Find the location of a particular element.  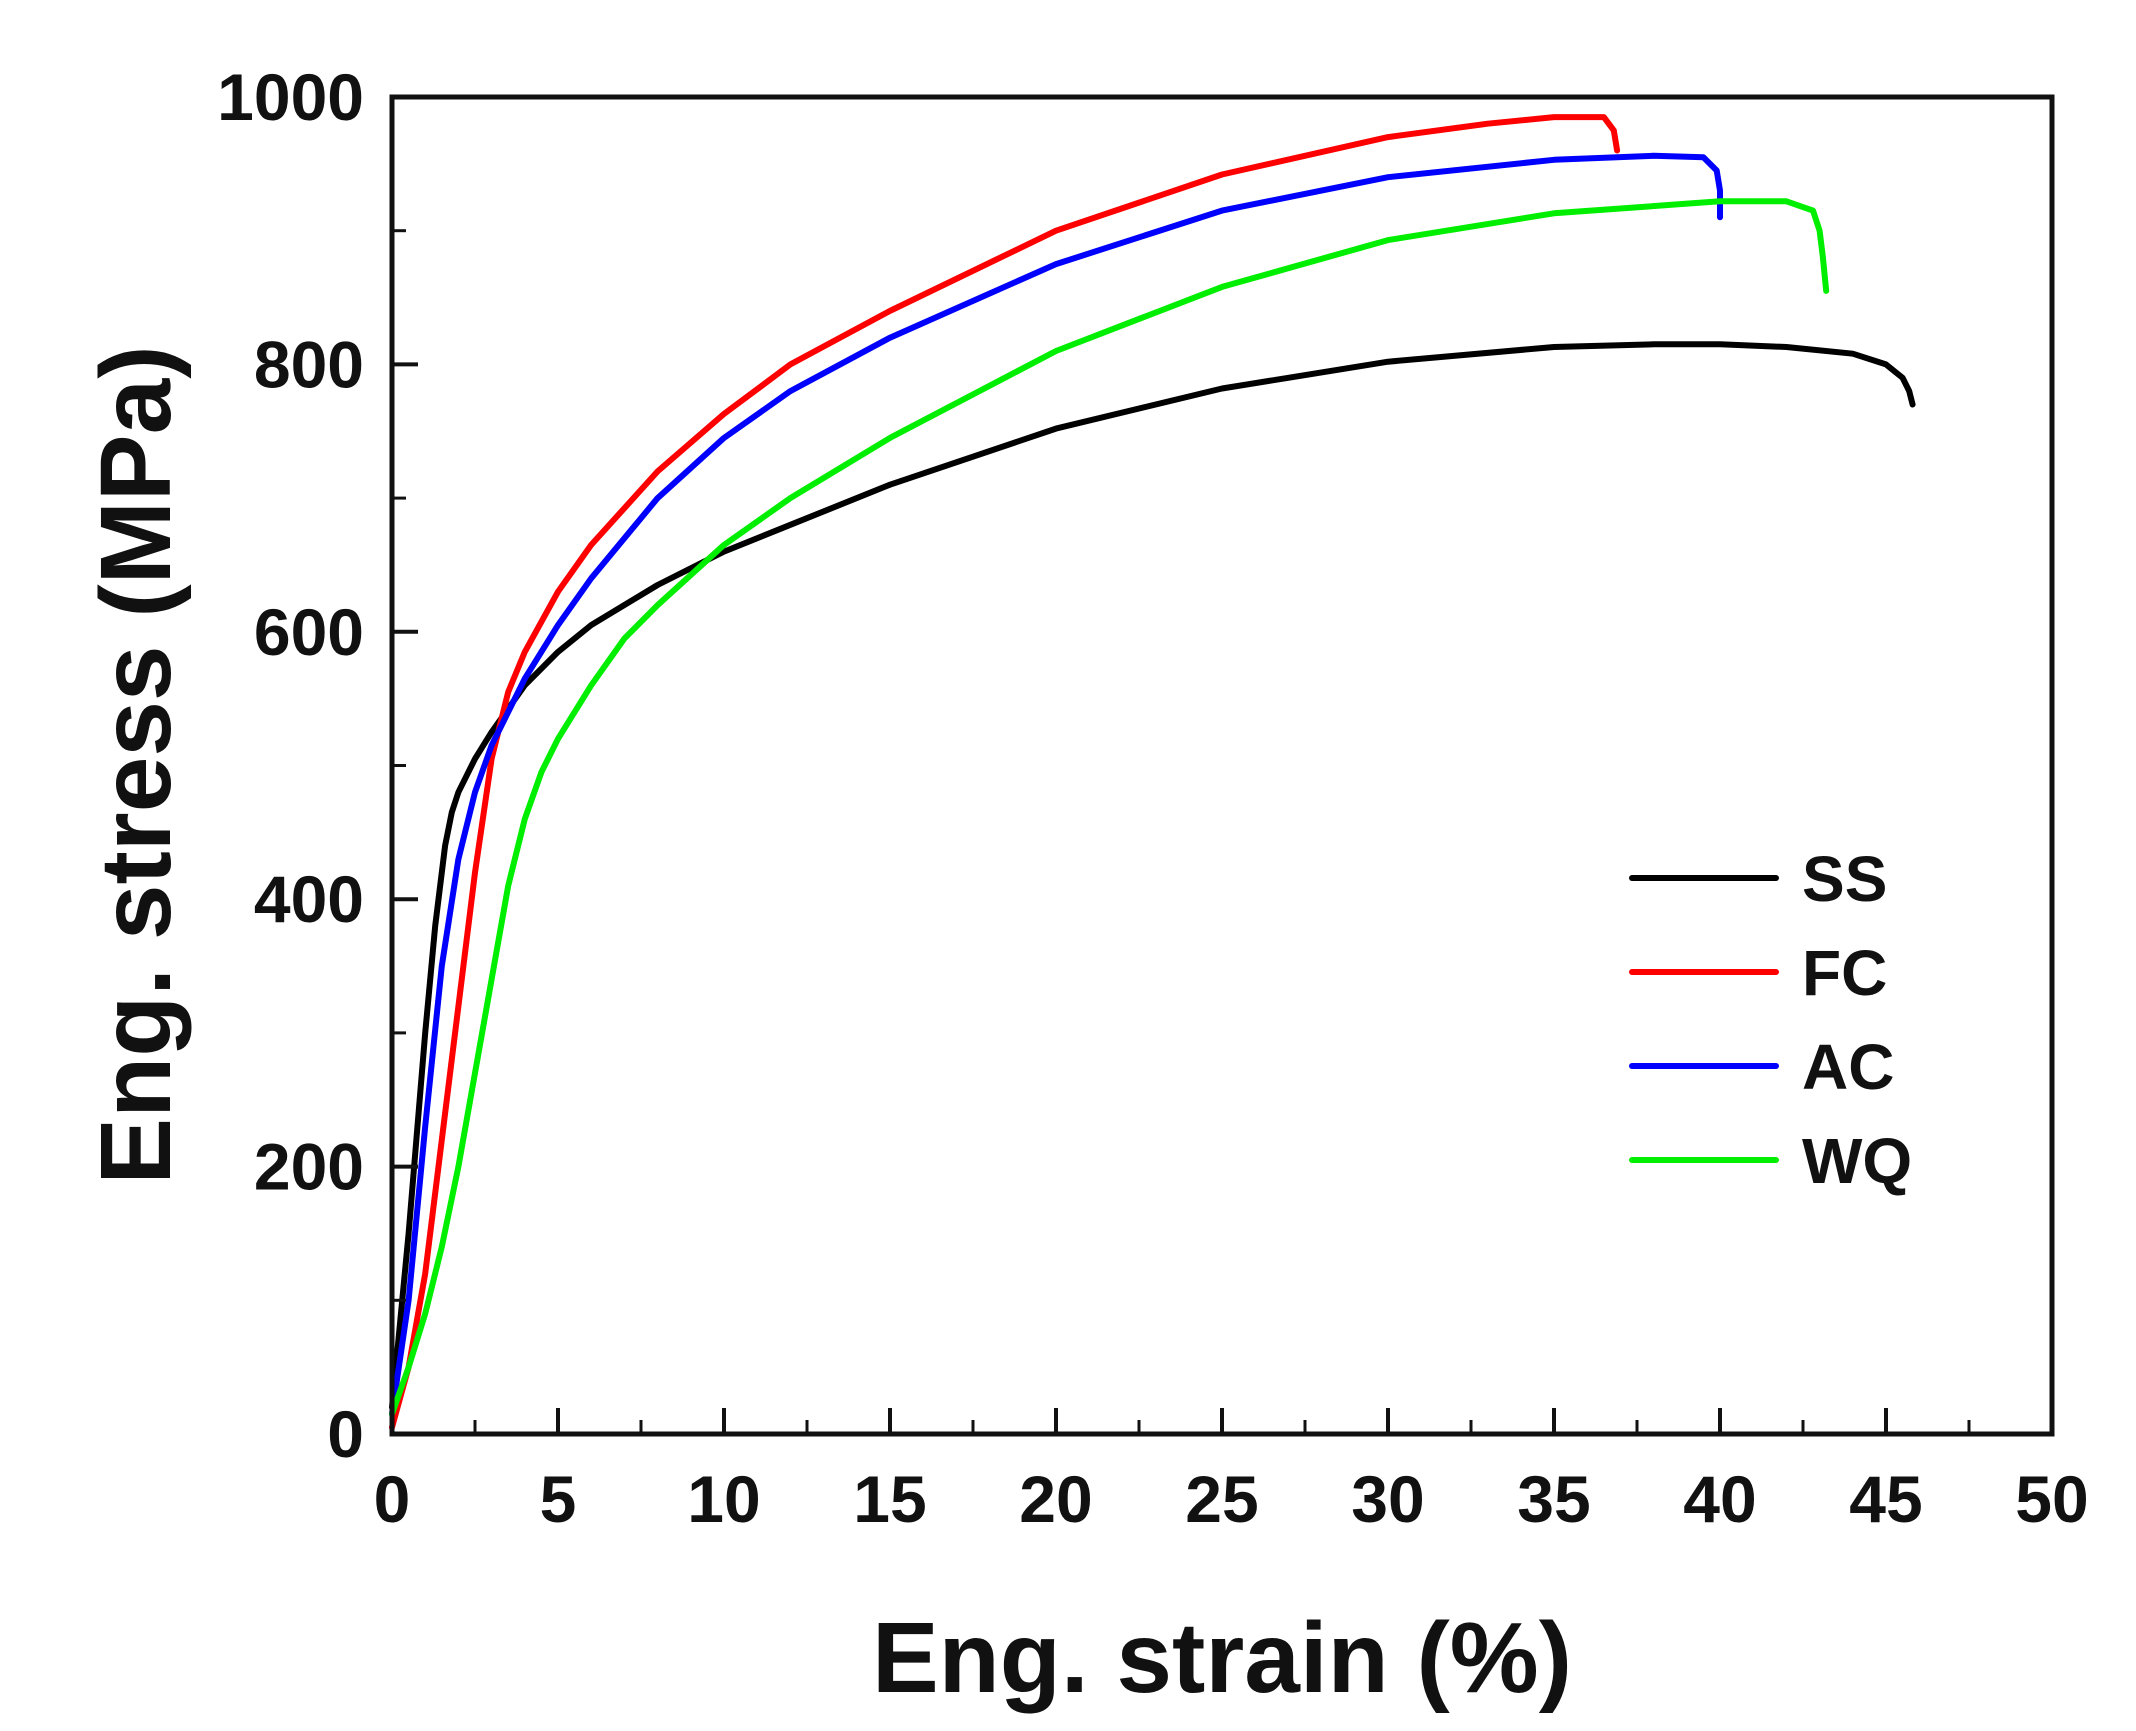

x-tick-label: 35 is located at coordinates (1553, 1499).